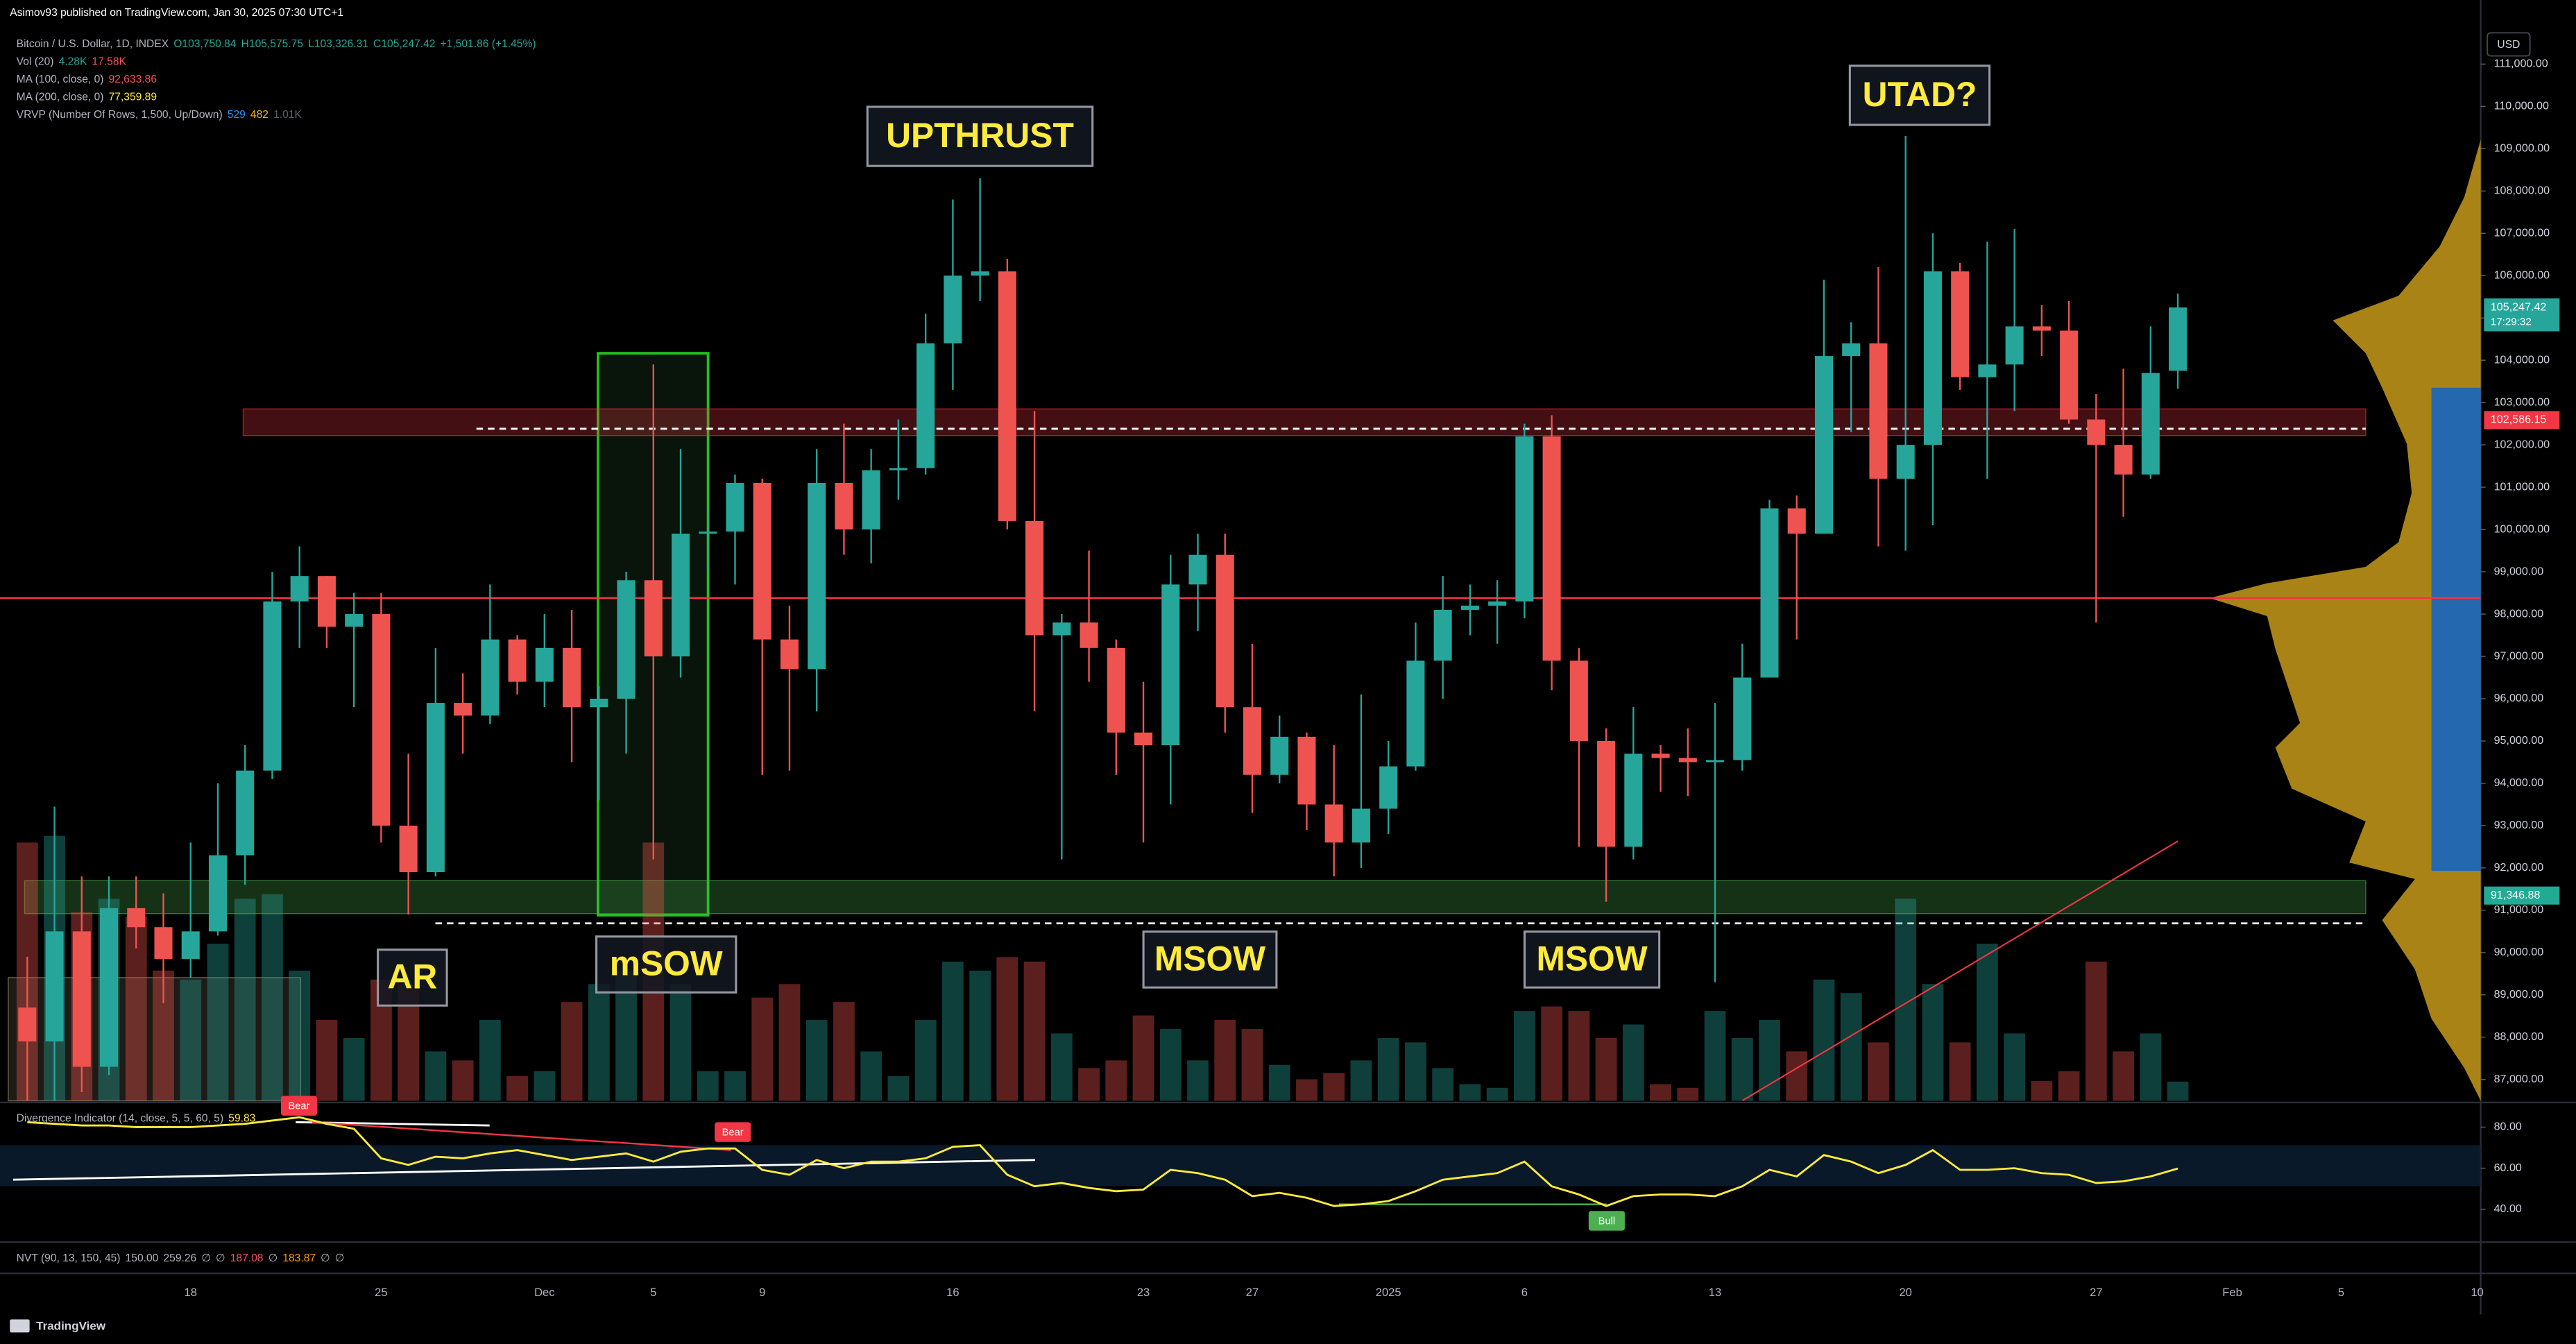 The image size is (2576, 1344). Describe the element at coordinates (109, 62) in the screenshot. I see `legend-value: 17.58K` at that location.